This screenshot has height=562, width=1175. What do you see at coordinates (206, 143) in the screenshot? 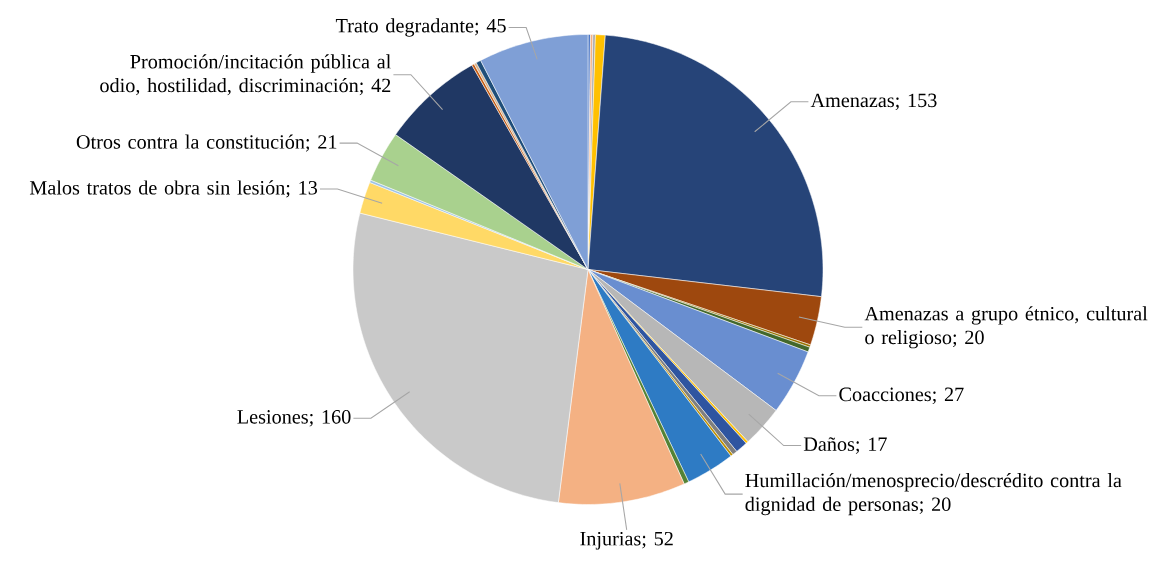
I see `slice-label: Otros contra la constitución; 21` at bounding box center [206, 143].